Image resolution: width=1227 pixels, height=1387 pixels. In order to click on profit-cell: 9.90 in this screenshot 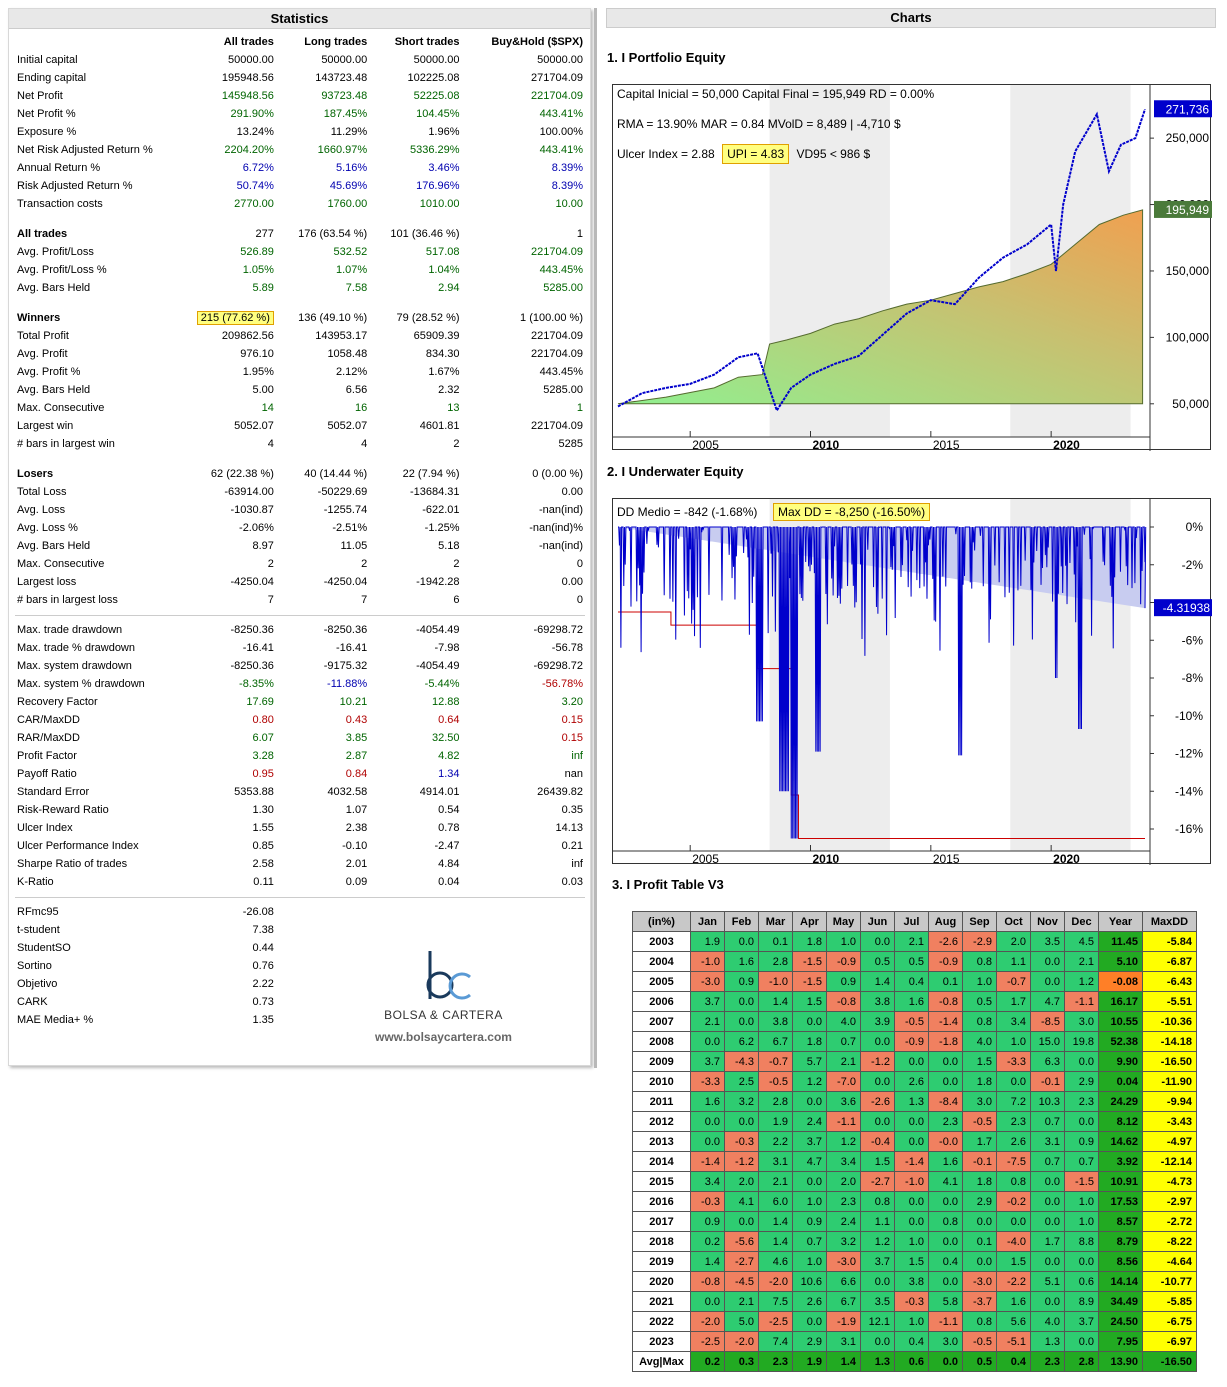, I will do `click(1120, 1061)`.